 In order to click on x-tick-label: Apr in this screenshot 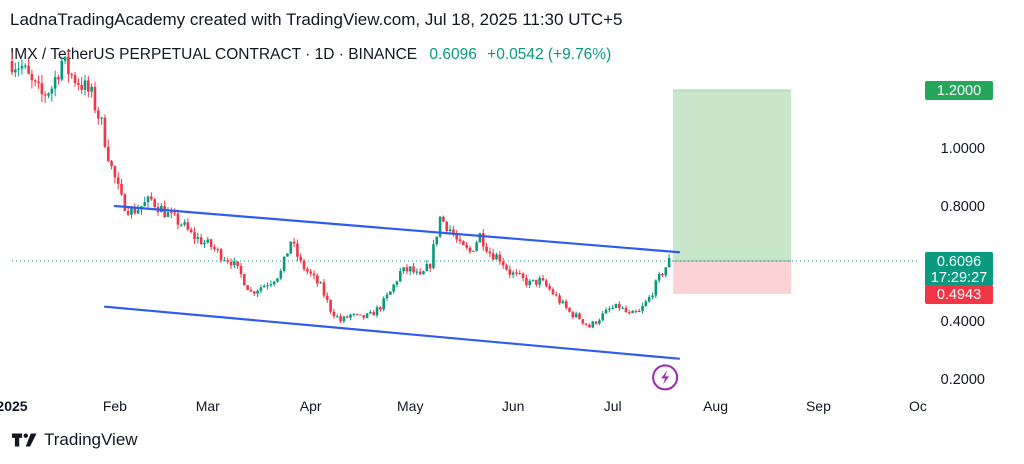, I will do `click(311, 406)`.